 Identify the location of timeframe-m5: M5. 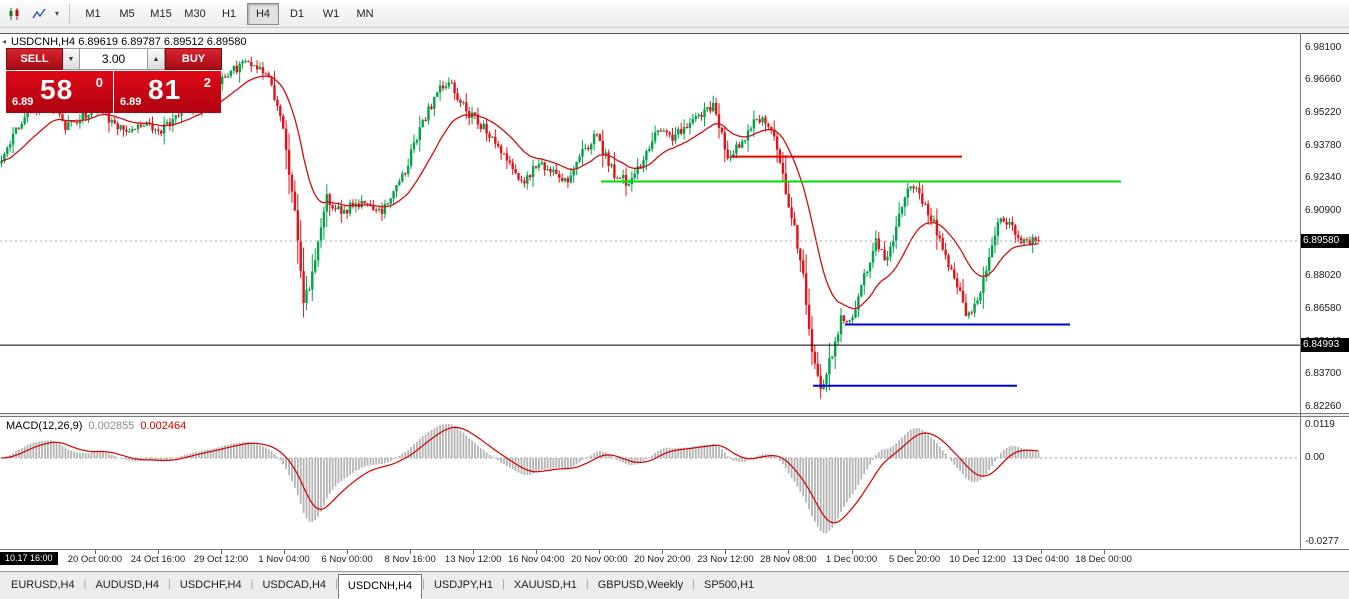
(127, 13).